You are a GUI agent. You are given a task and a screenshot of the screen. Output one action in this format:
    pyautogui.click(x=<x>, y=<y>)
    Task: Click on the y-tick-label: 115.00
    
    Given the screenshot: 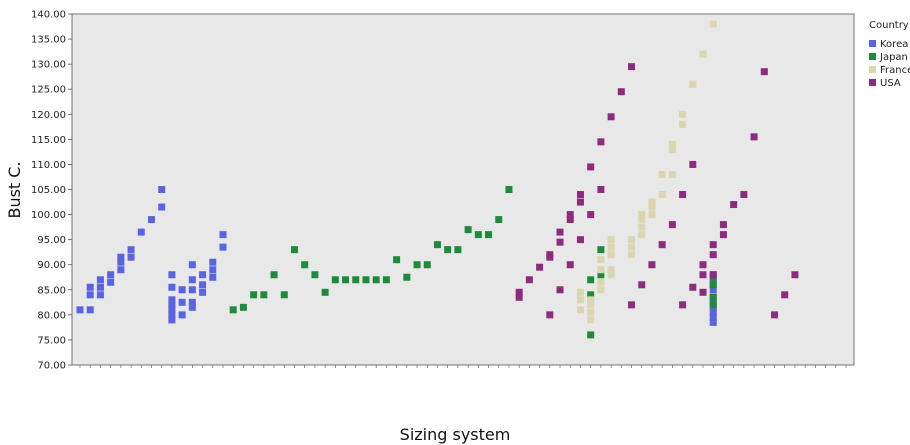 What is the action you would take?
    pyautogui.click(x=48, y=140)
    